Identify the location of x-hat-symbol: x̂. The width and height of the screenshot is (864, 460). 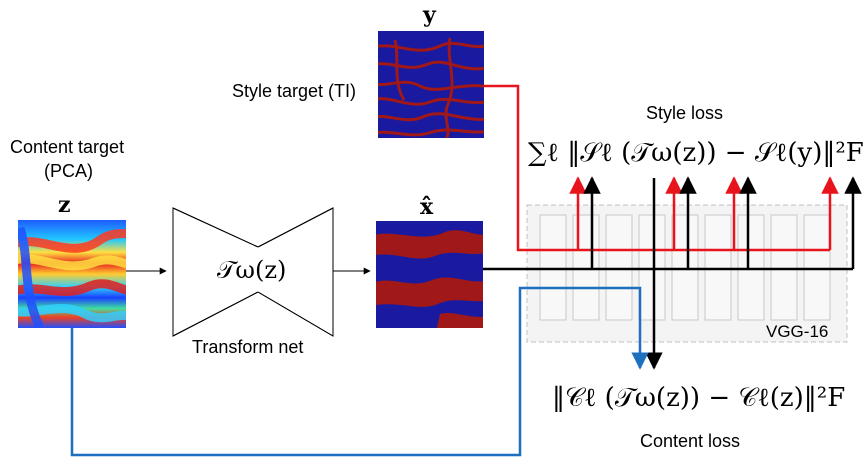
(427, 207).